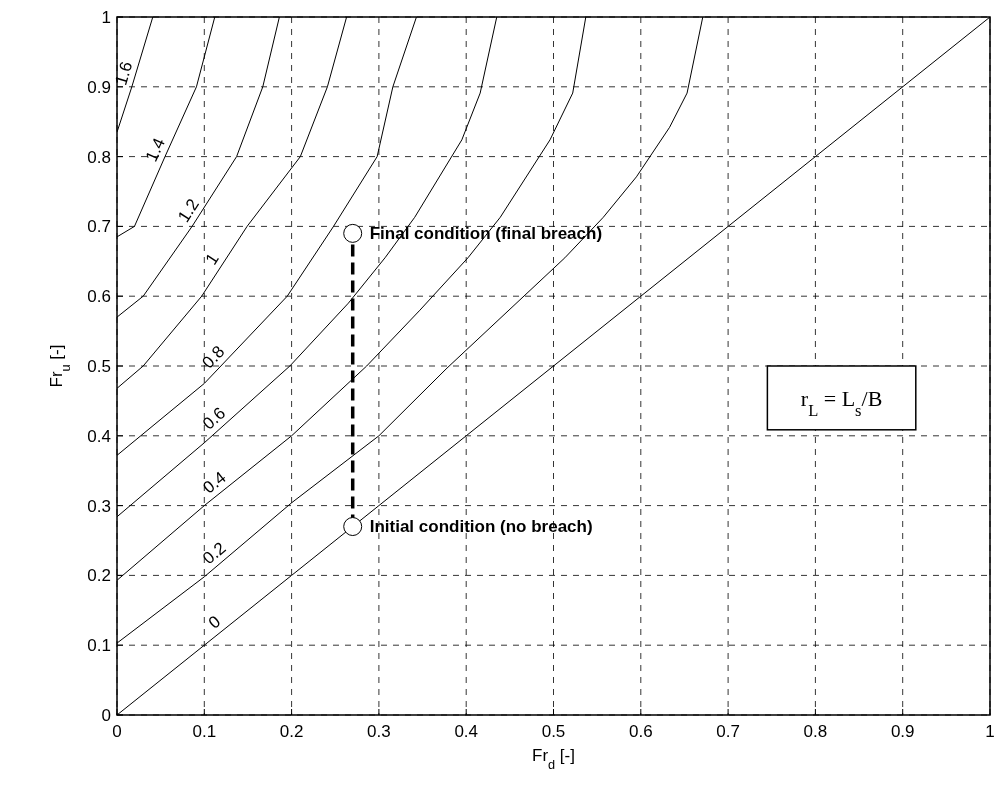 The width and height of the screenshot is (1002, 785). I want to click on y-tick-label: 0.1, so click(99, 646).